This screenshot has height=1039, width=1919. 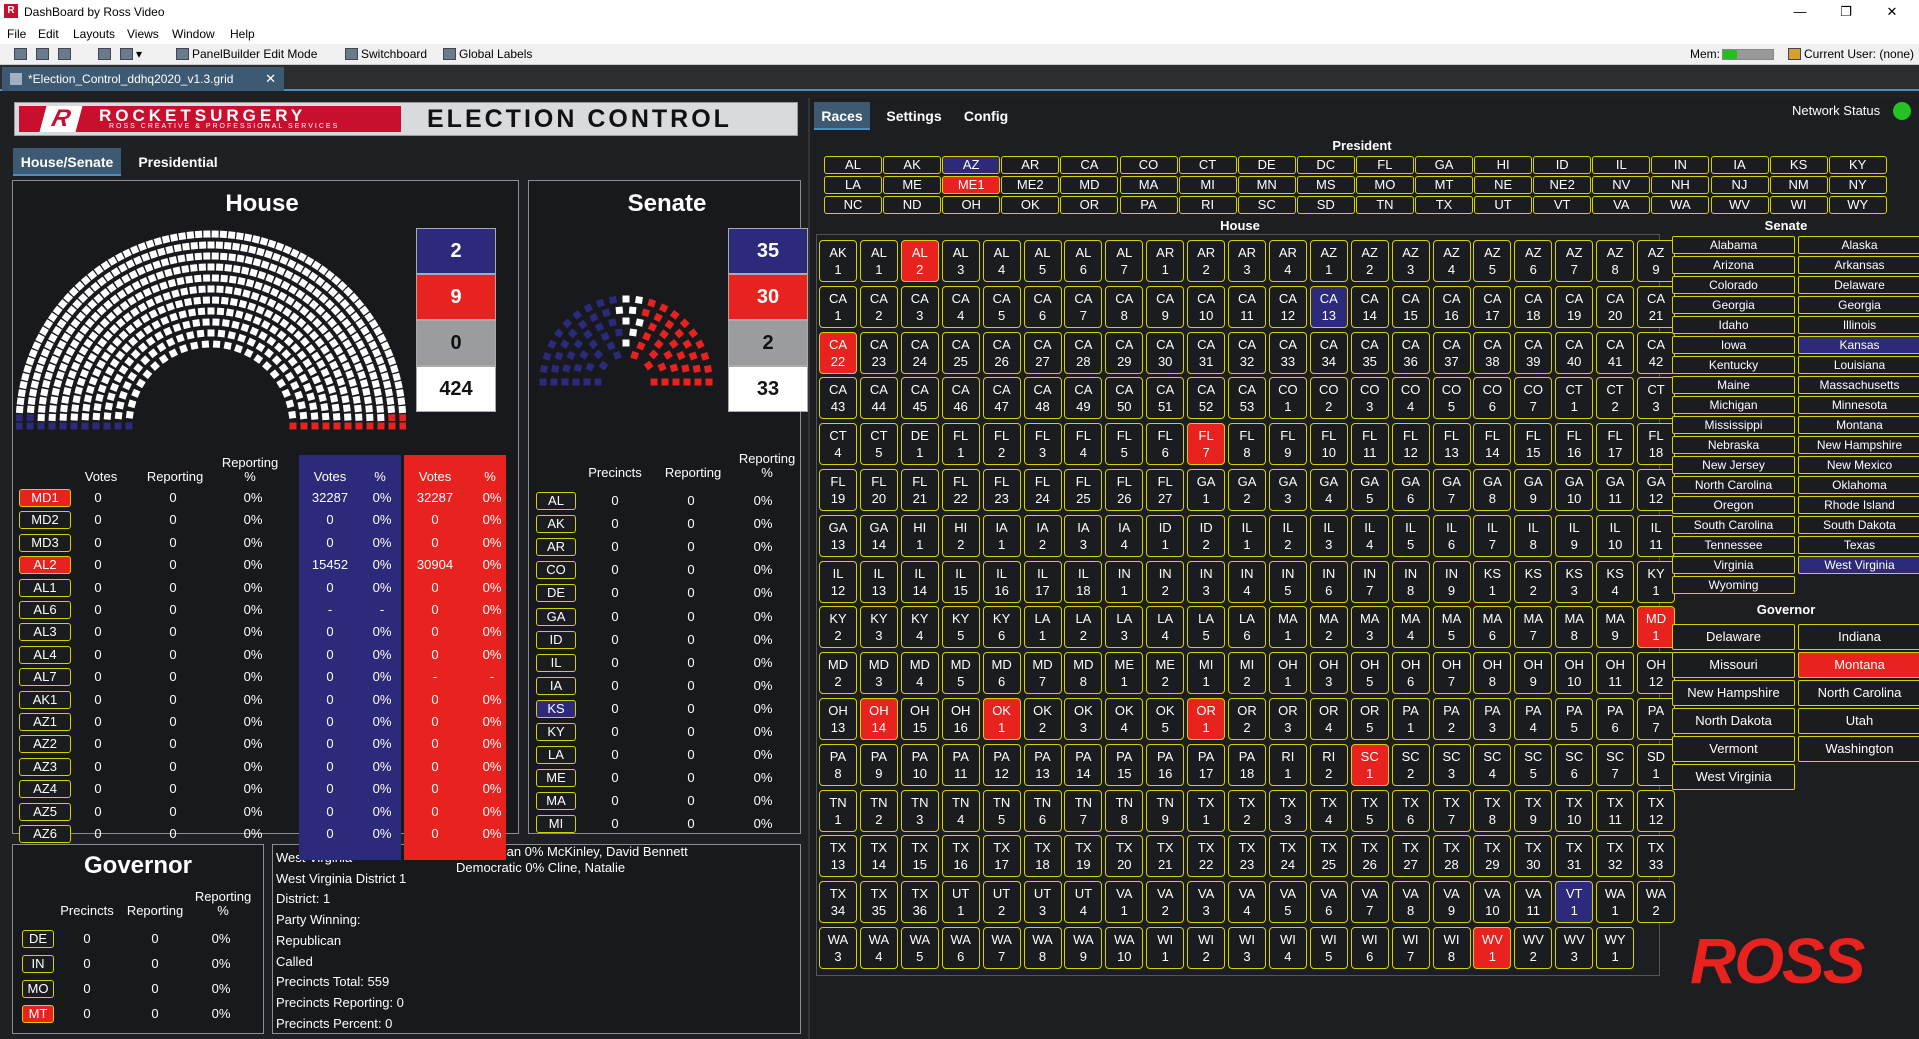 I want to click on house-district-CA28: CA 28, so click(x=1083, y=352).